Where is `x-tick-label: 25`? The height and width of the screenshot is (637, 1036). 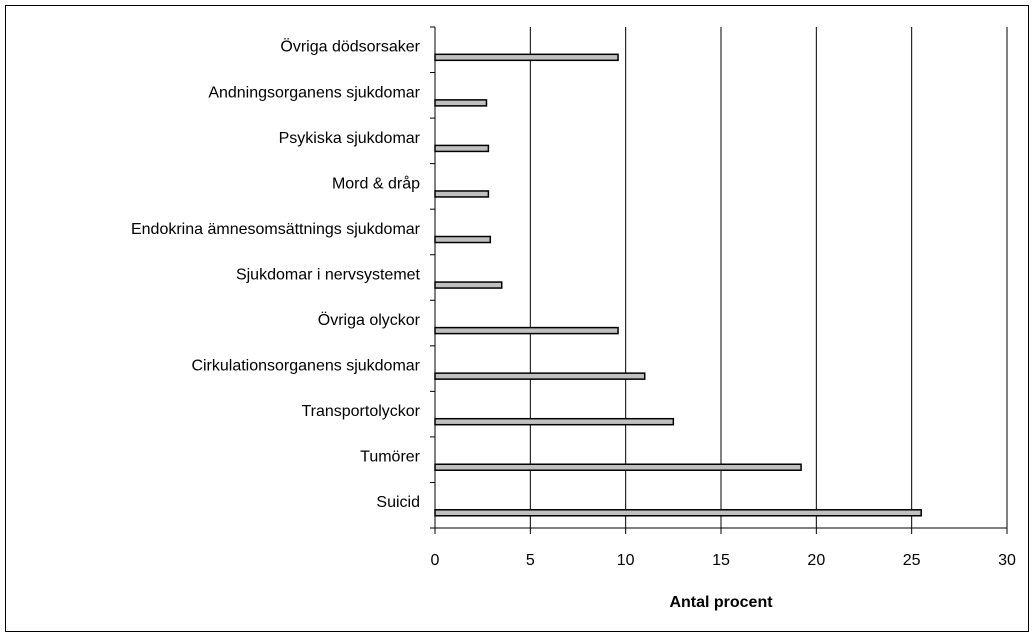
x-tick-label: 25 is located at coordinates (912, 560).